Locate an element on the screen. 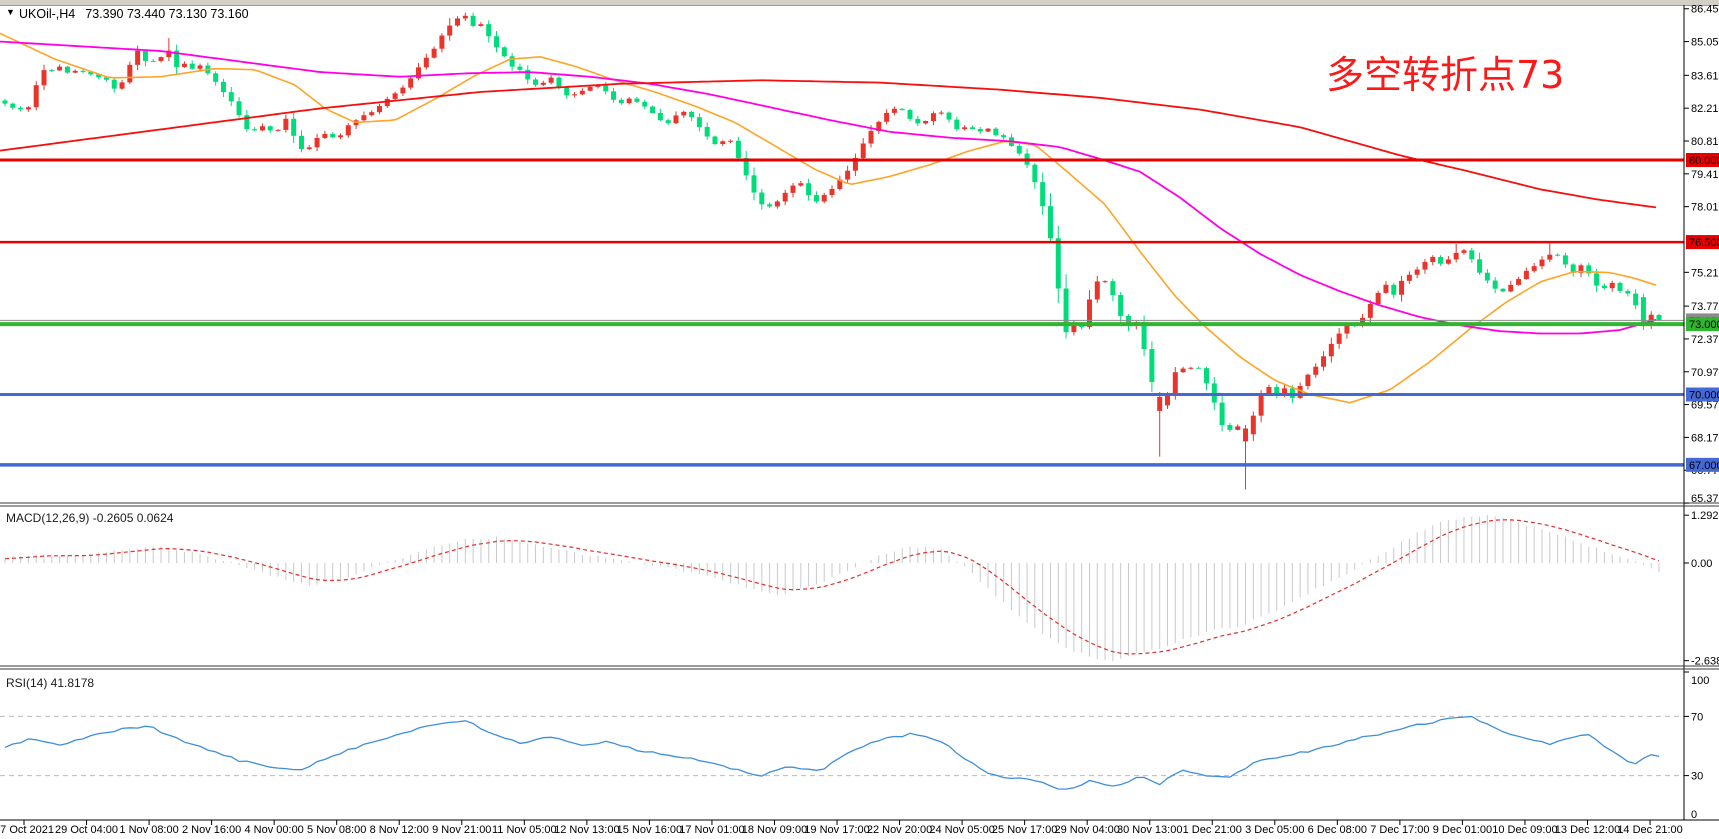 The height and width of the screenshot is (839, 1719). time-axis-label: 27 Oct 2021 is located at coordinates (27, 830).